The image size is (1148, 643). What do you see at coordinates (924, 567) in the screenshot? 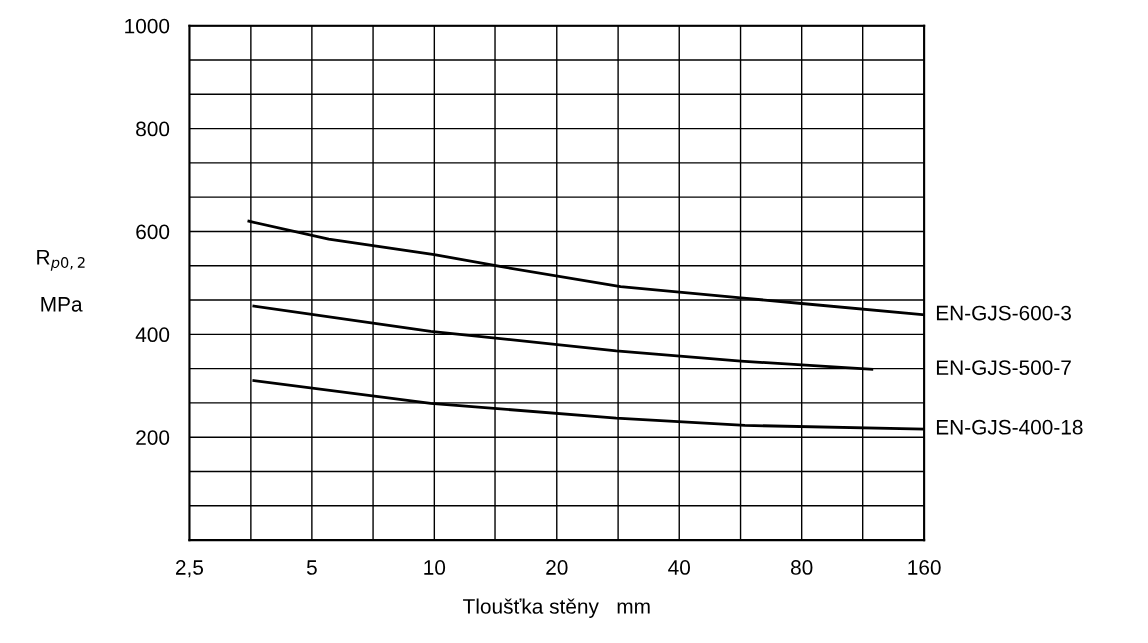
I see `x-tick-label: 160` at bounding box center [924, 567].